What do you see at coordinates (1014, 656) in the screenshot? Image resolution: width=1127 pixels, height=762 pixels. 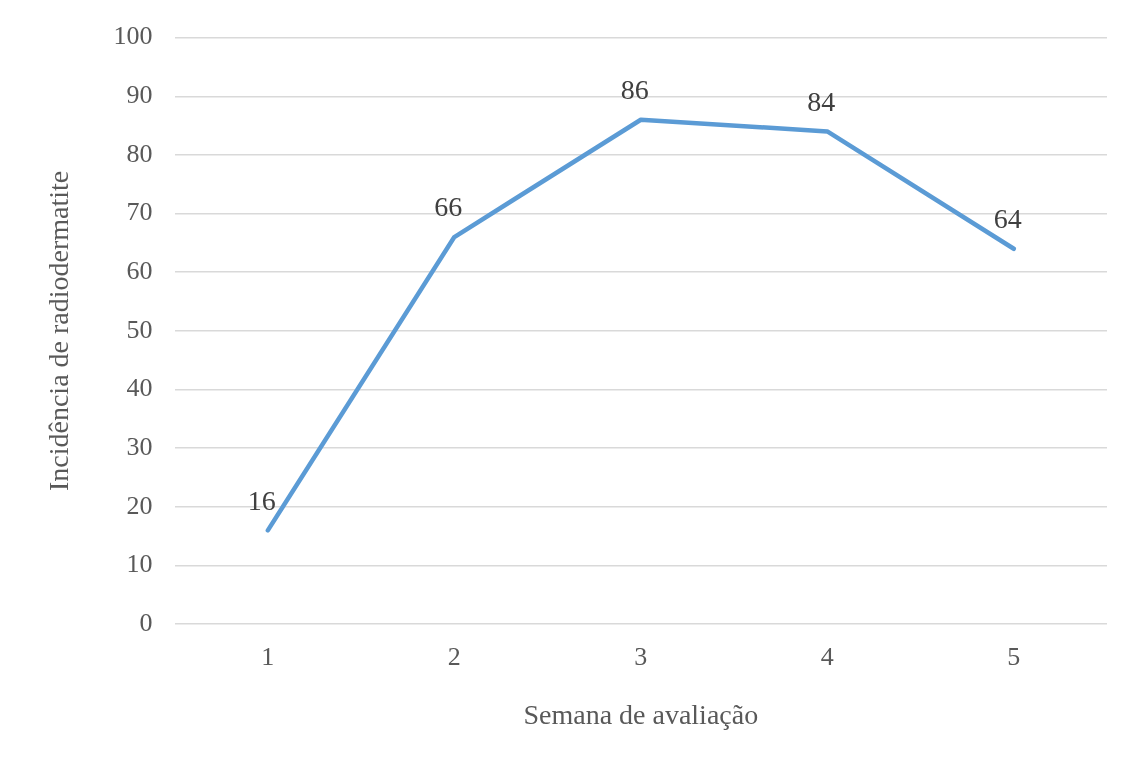 I see `x-tick-label: 5` at bounding box center [1014, 656].